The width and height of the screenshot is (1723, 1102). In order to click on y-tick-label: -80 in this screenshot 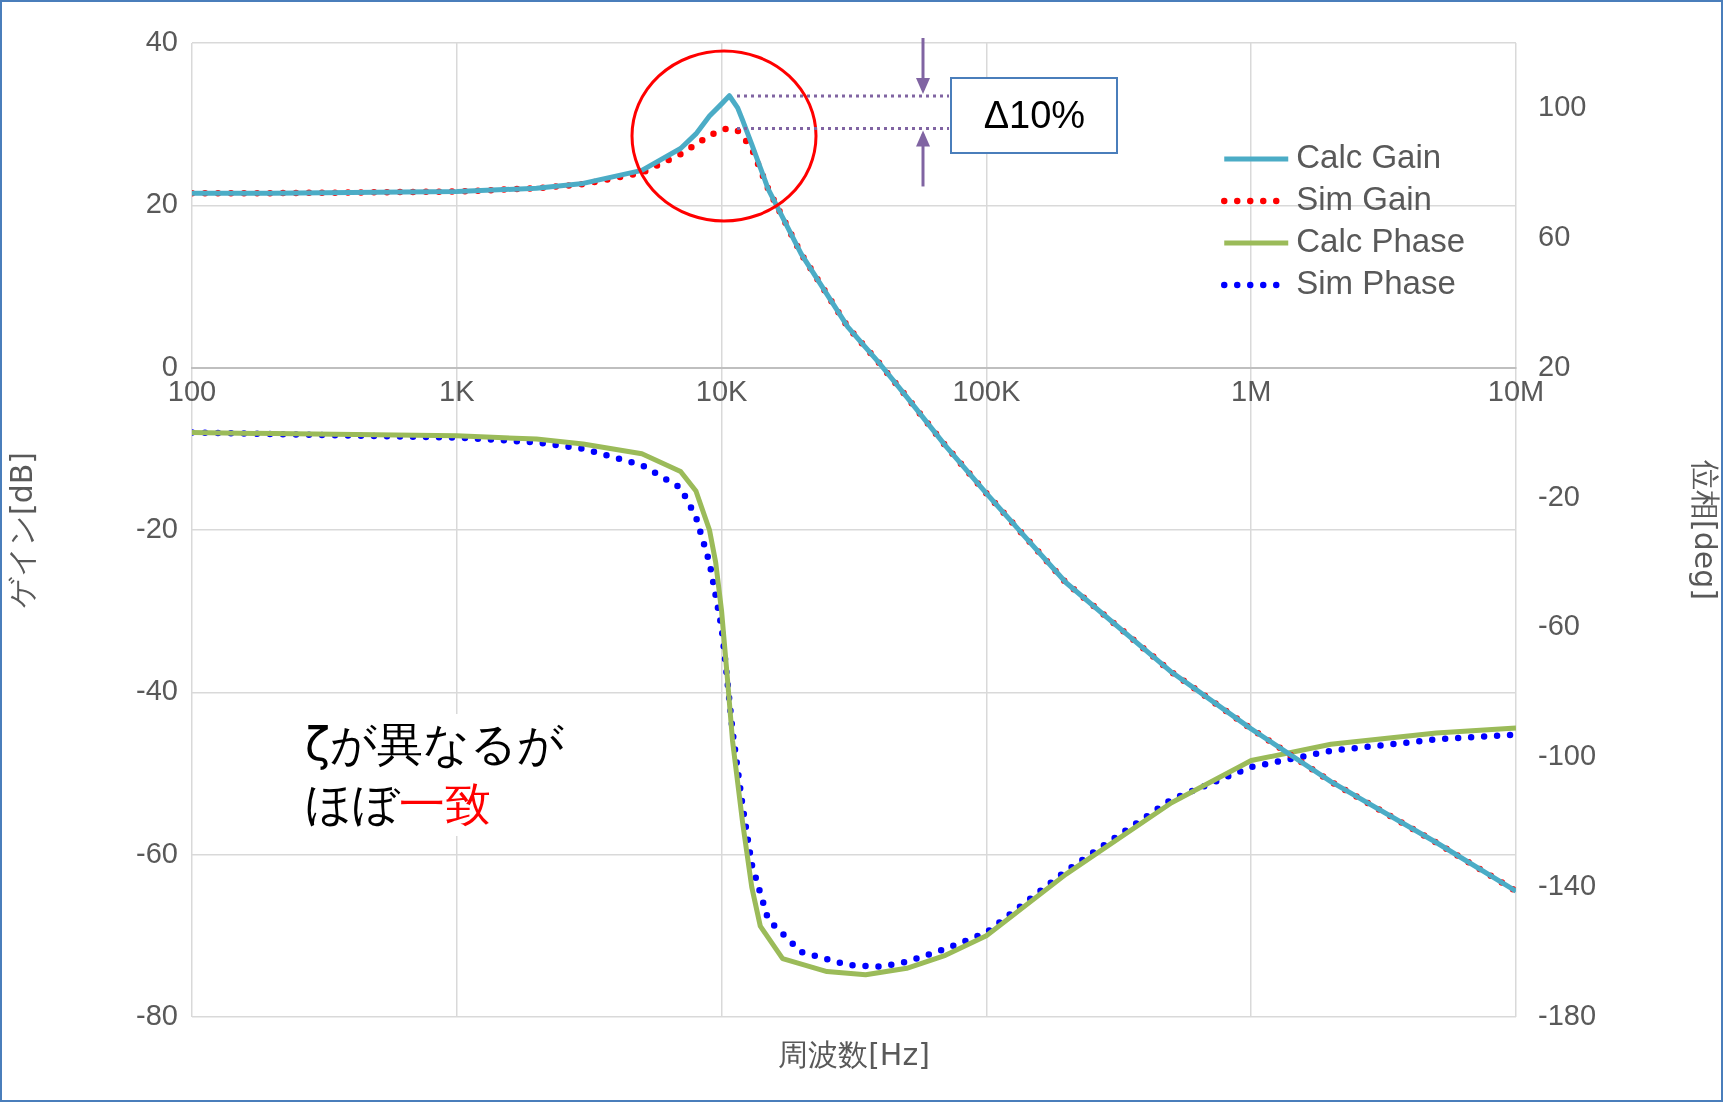, I will do `click(157, 1015)`.